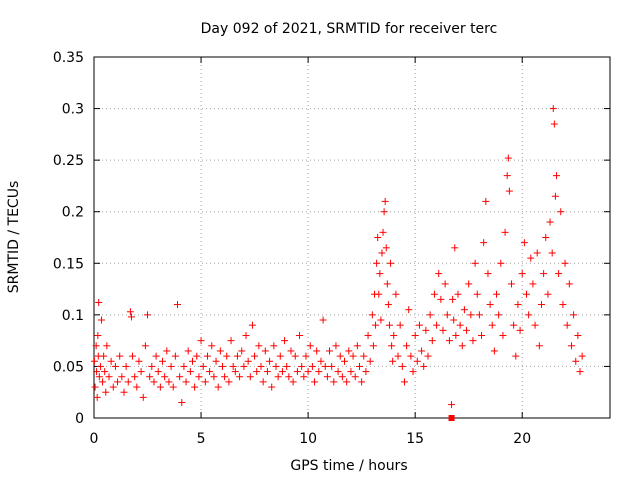  Describe the element at coordinates (68, 264) in the screenshot. I see `y-tick-label: 0.15` at that location.